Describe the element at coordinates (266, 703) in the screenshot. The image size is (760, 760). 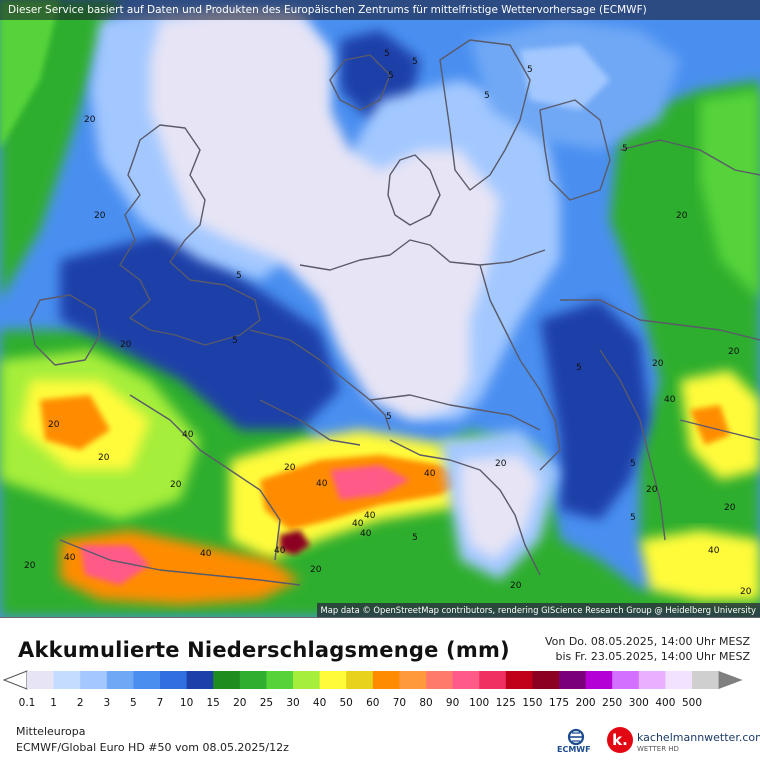
I see `scale-tick-label: 25` at that location.